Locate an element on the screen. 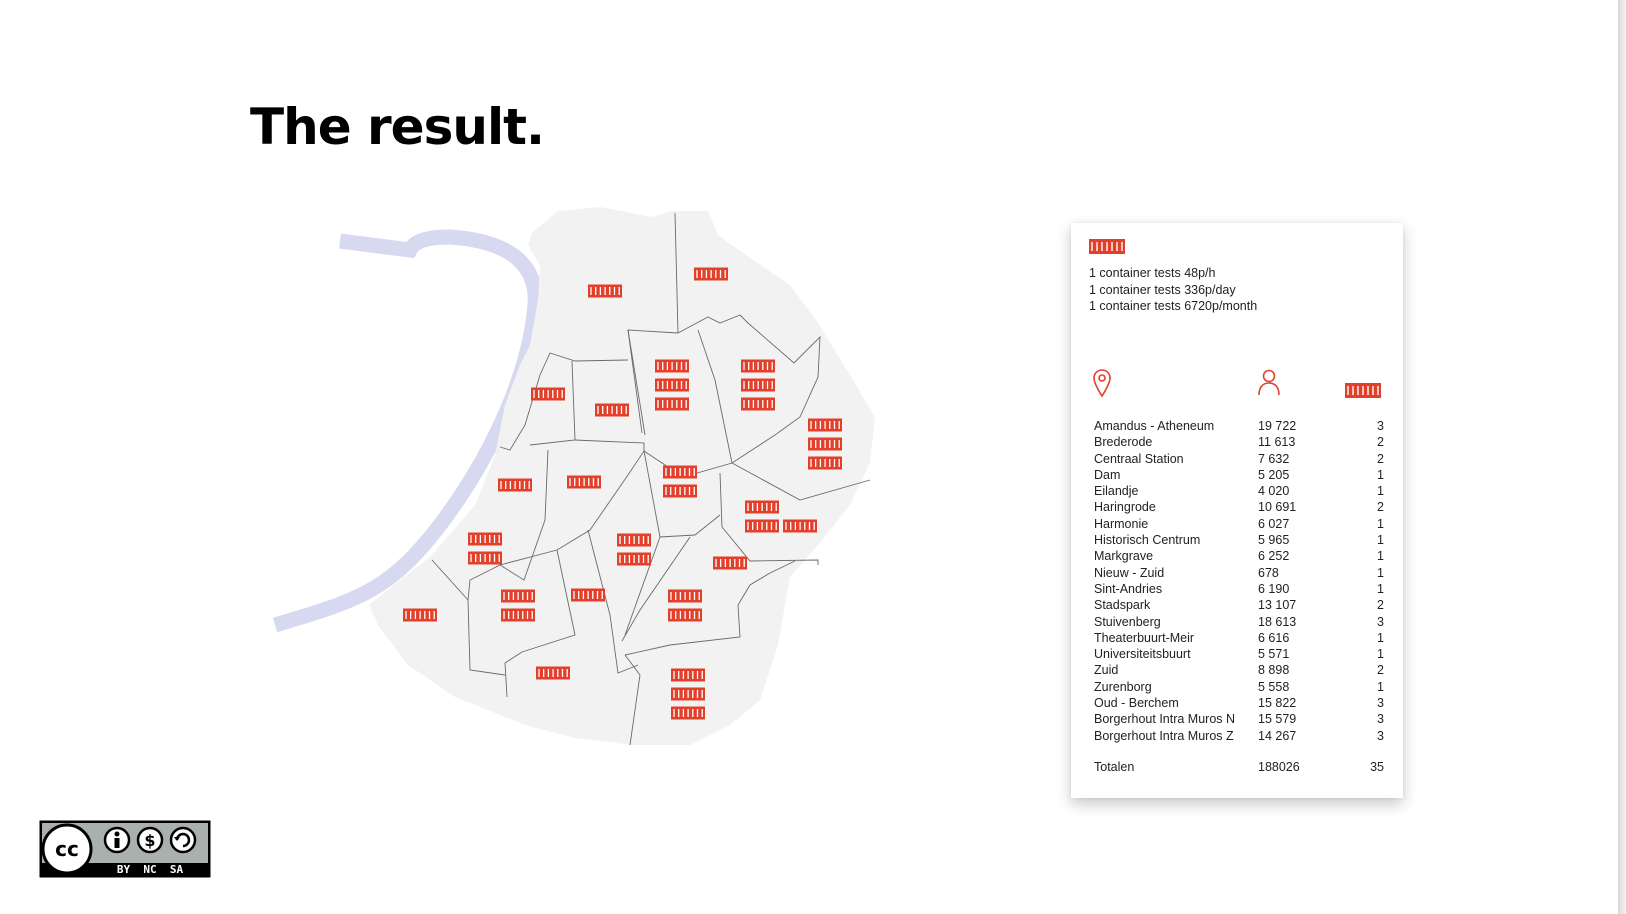  district-name: Stadspark is located at coordinates (1122, 605).